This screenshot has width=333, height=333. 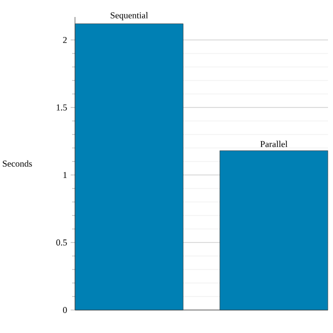 I want to click on y-tick-label: 0, so click(x=65, y=310).